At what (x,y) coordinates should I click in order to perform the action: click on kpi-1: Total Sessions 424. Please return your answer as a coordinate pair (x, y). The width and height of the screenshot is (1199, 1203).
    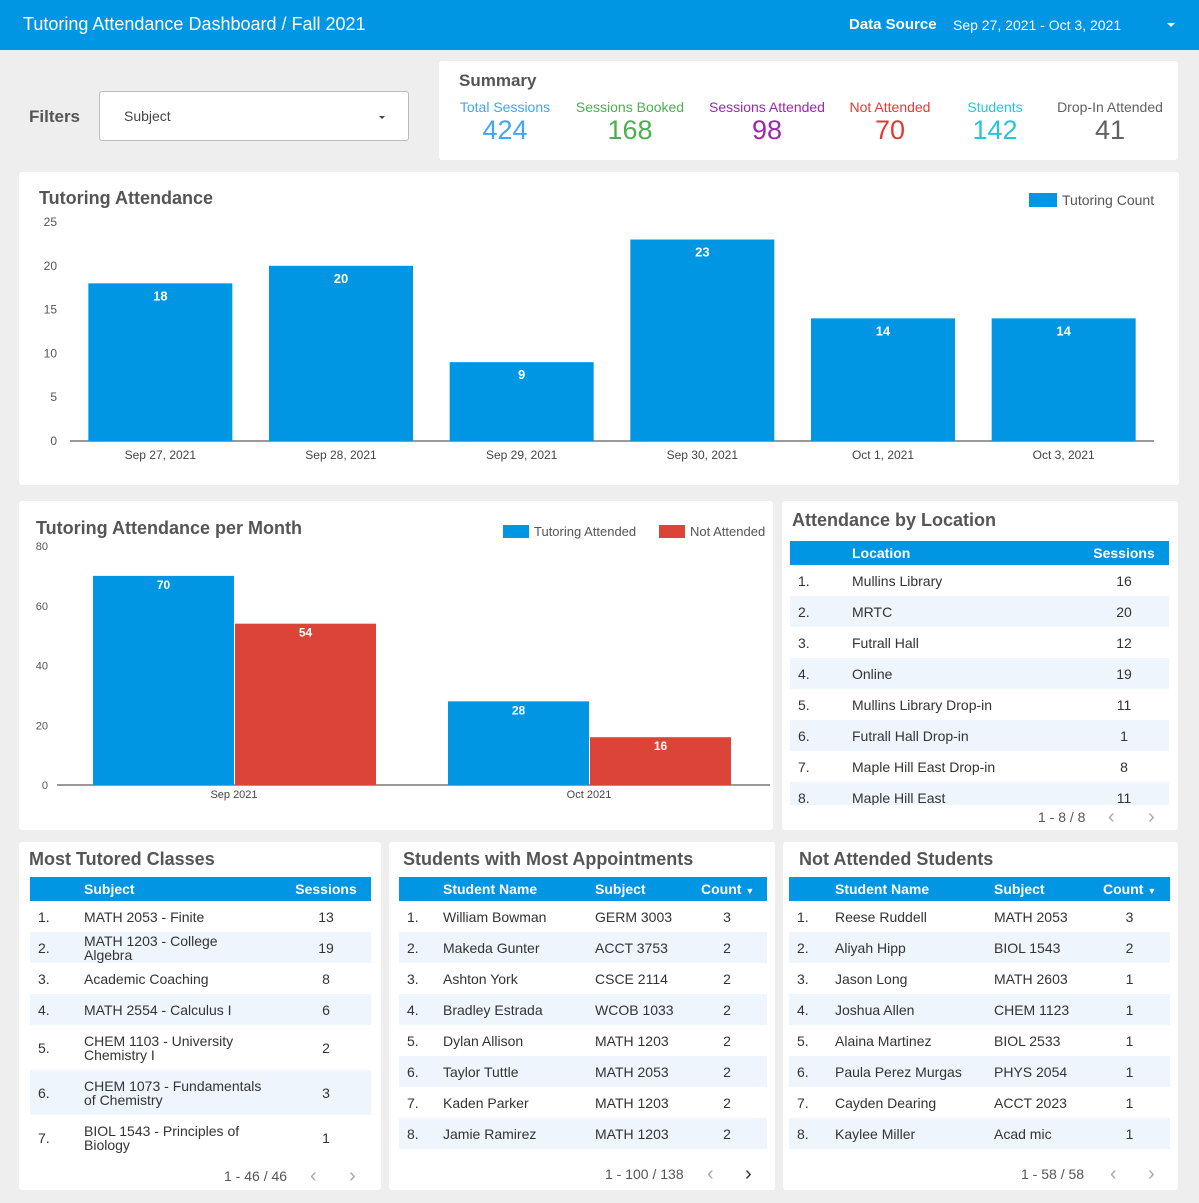
    Looking at the image, I should click on (505, 122).